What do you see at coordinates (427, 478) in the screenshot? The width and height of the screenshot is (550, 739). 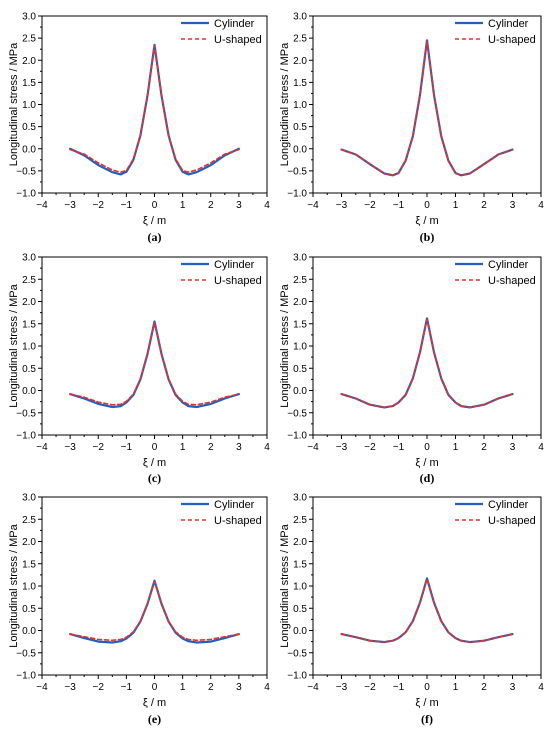 I see `subplot-caption: (d)` at bounding box center [427, 478].